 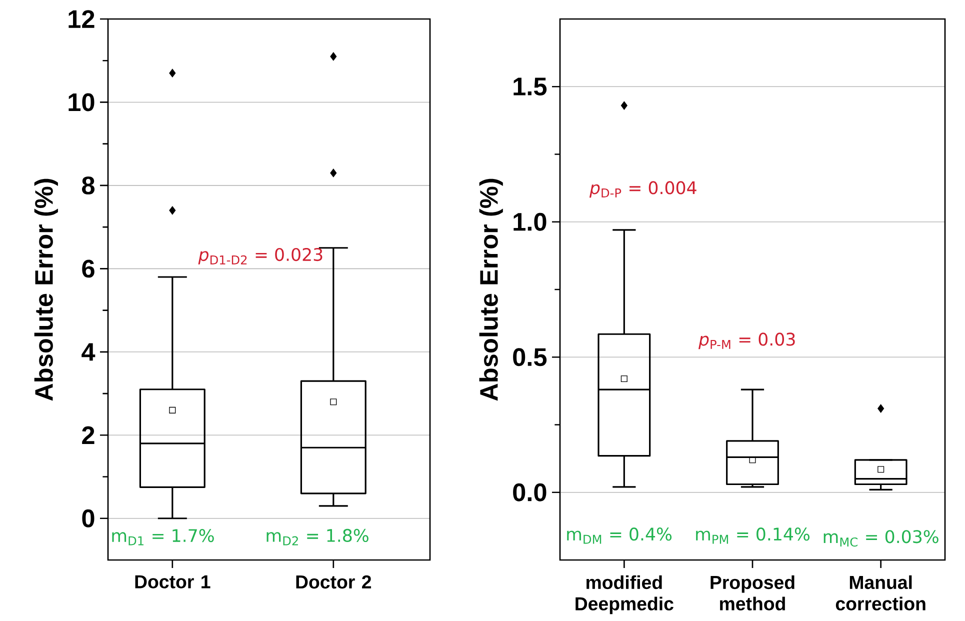 I want to click on annotation: m$_{MC}$ = 0.03%, so click(x=881, y=538).